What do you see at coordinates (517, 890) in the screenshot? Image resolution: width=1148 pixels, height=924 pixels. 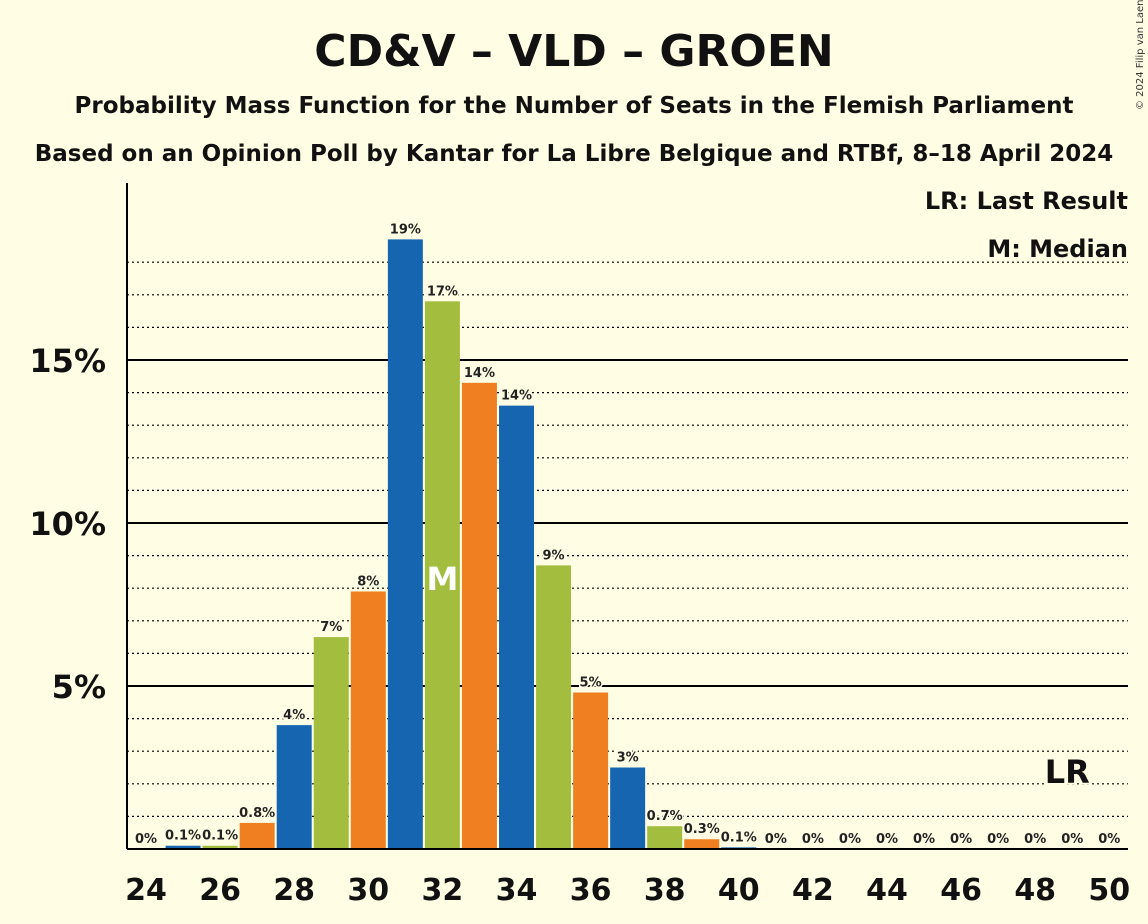 I see `x-tick-label: 34` at bounding box center [517, 890].